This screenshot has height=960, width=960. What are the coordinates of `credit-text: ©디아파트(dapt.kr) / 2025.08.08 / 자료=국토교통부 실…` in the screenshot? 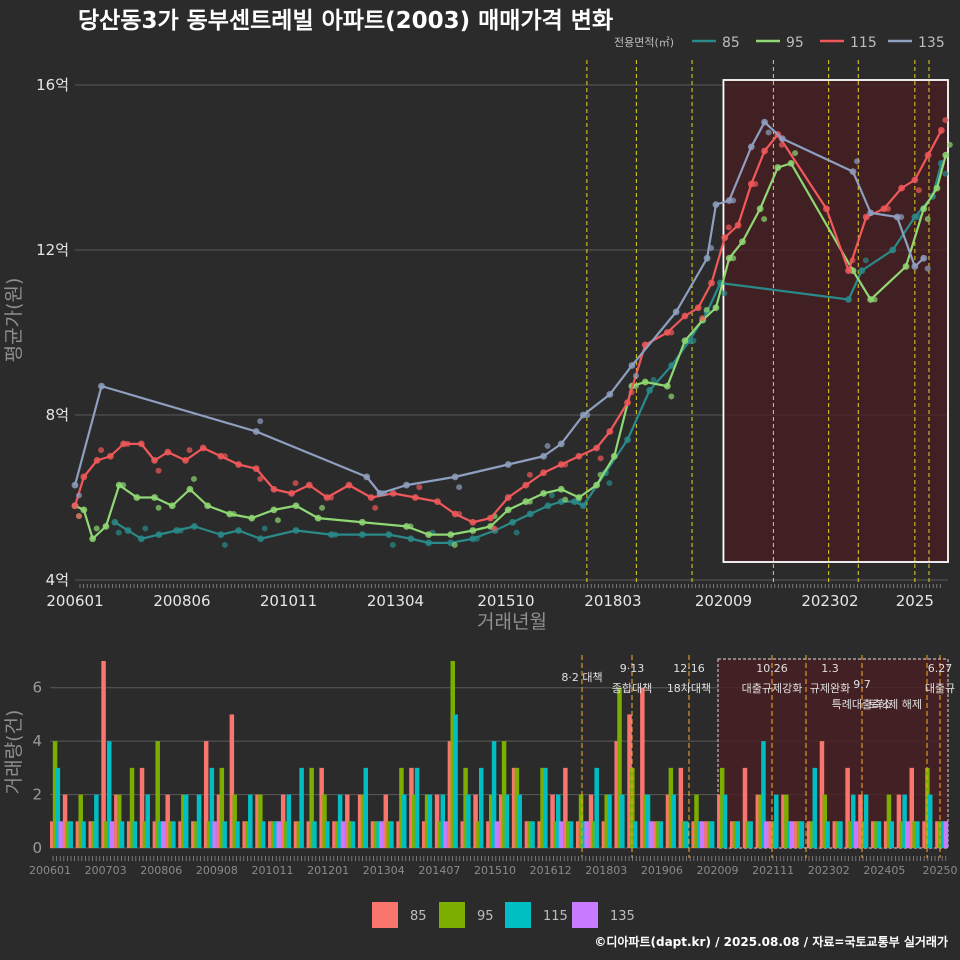 It's located at (771, 941).